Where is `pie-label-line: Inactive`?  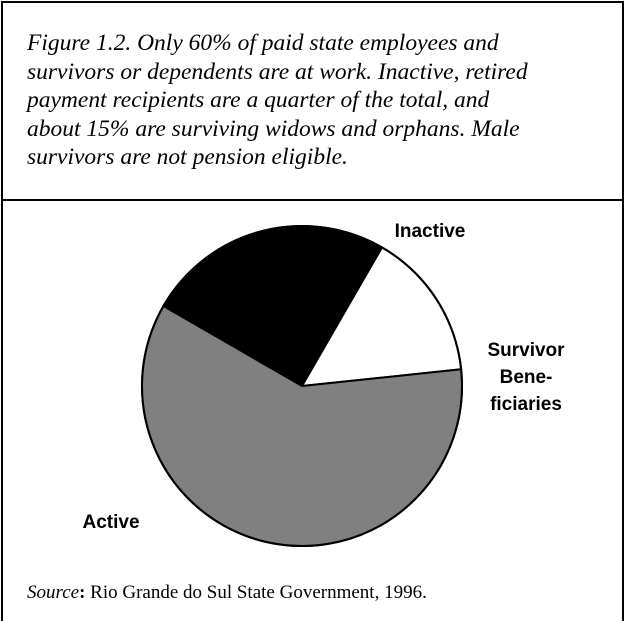 pie-label-line: Inactive is located at coordinates (430, 231).